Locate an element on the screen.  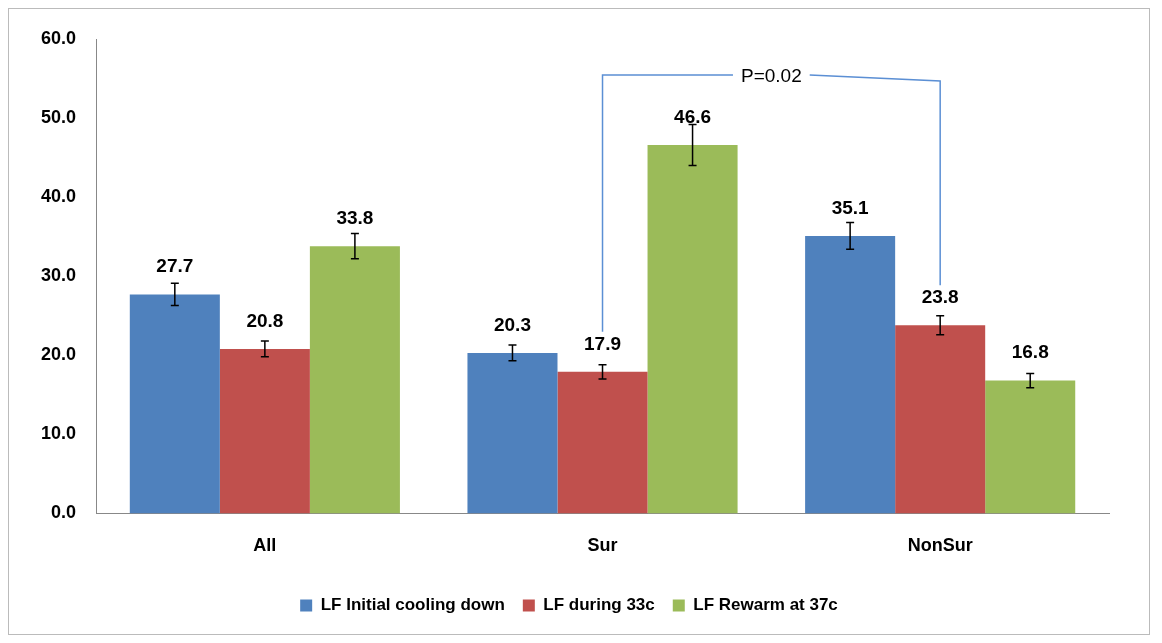
y-tick-label: 50.0 is located at coordinates (58, 117).